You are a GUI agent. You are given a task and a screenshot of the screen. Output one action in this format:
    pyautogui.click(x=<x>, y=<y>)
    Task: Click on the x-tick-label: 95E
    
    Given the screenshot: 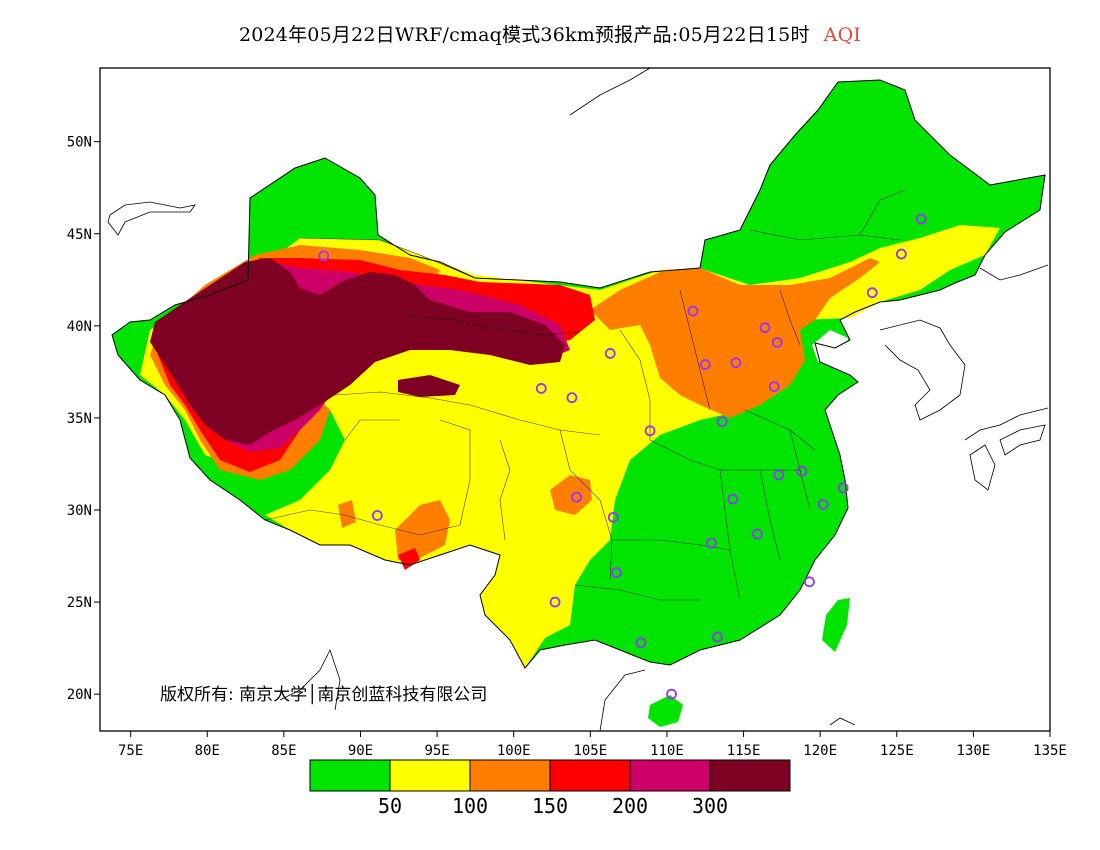 What is the action you would take?
    pyautogui.click(x=436, y=751)
    